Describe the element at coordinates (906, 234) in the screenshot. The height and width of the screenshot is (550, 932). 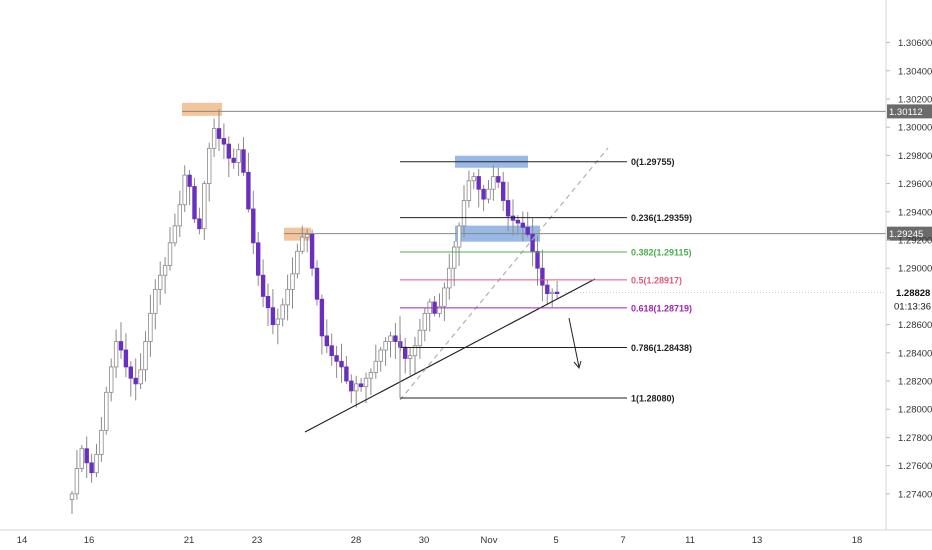
I see `level-line-mid-label: 1.29245` at that location.